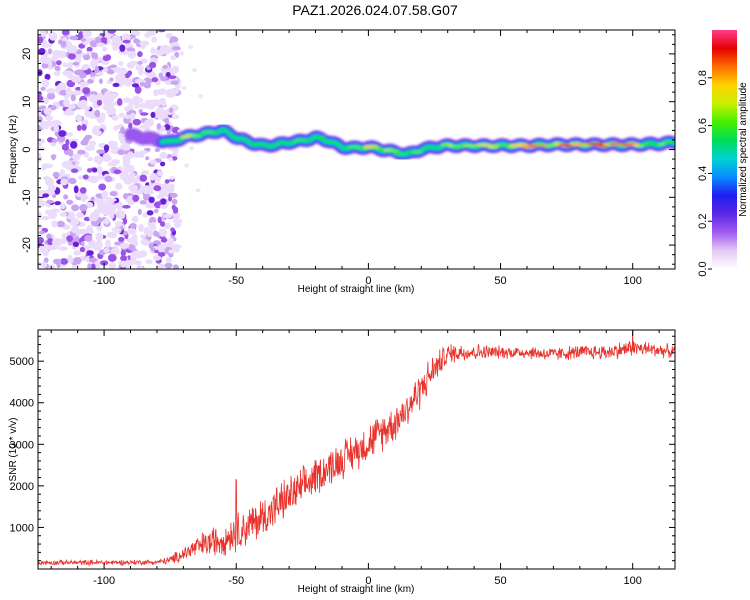 This screenshot has height=600, width=750. What do you see at coordinates (368, 581) in the screenshot?
I see `x-tick-label: 0` at bounding box center [368, 581].